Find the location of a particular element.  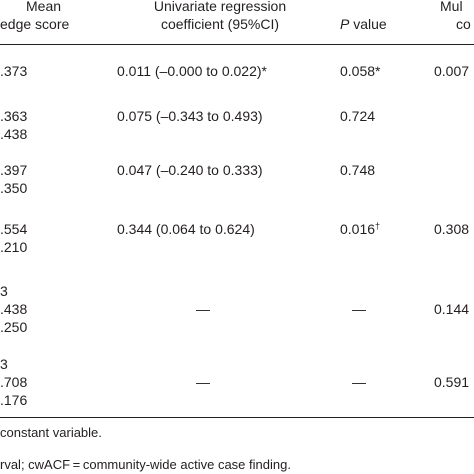

header-coef-line2: coefficient (95%CI) is located at coordinates (219, 24).